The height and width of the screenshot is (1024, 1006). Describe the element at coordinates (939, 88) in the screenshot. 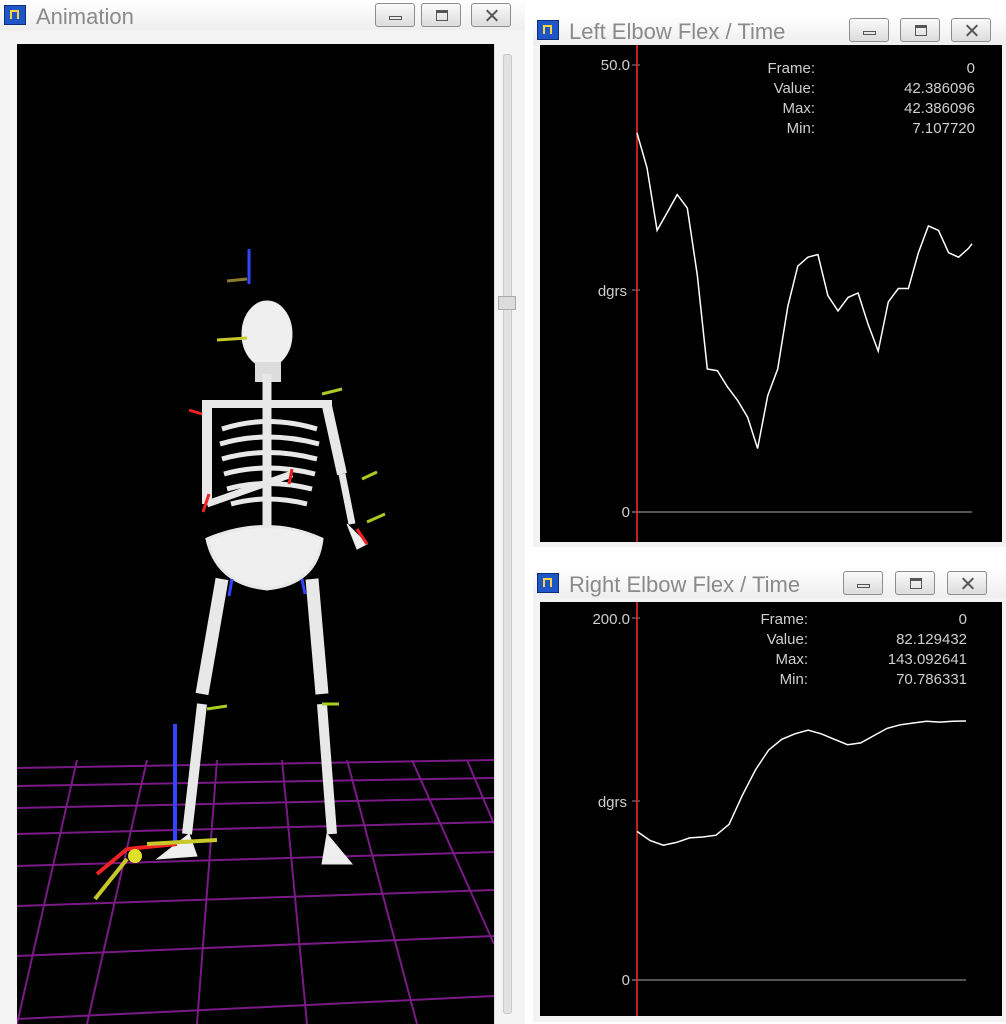

I see `value-value: 42.386096` at that location.